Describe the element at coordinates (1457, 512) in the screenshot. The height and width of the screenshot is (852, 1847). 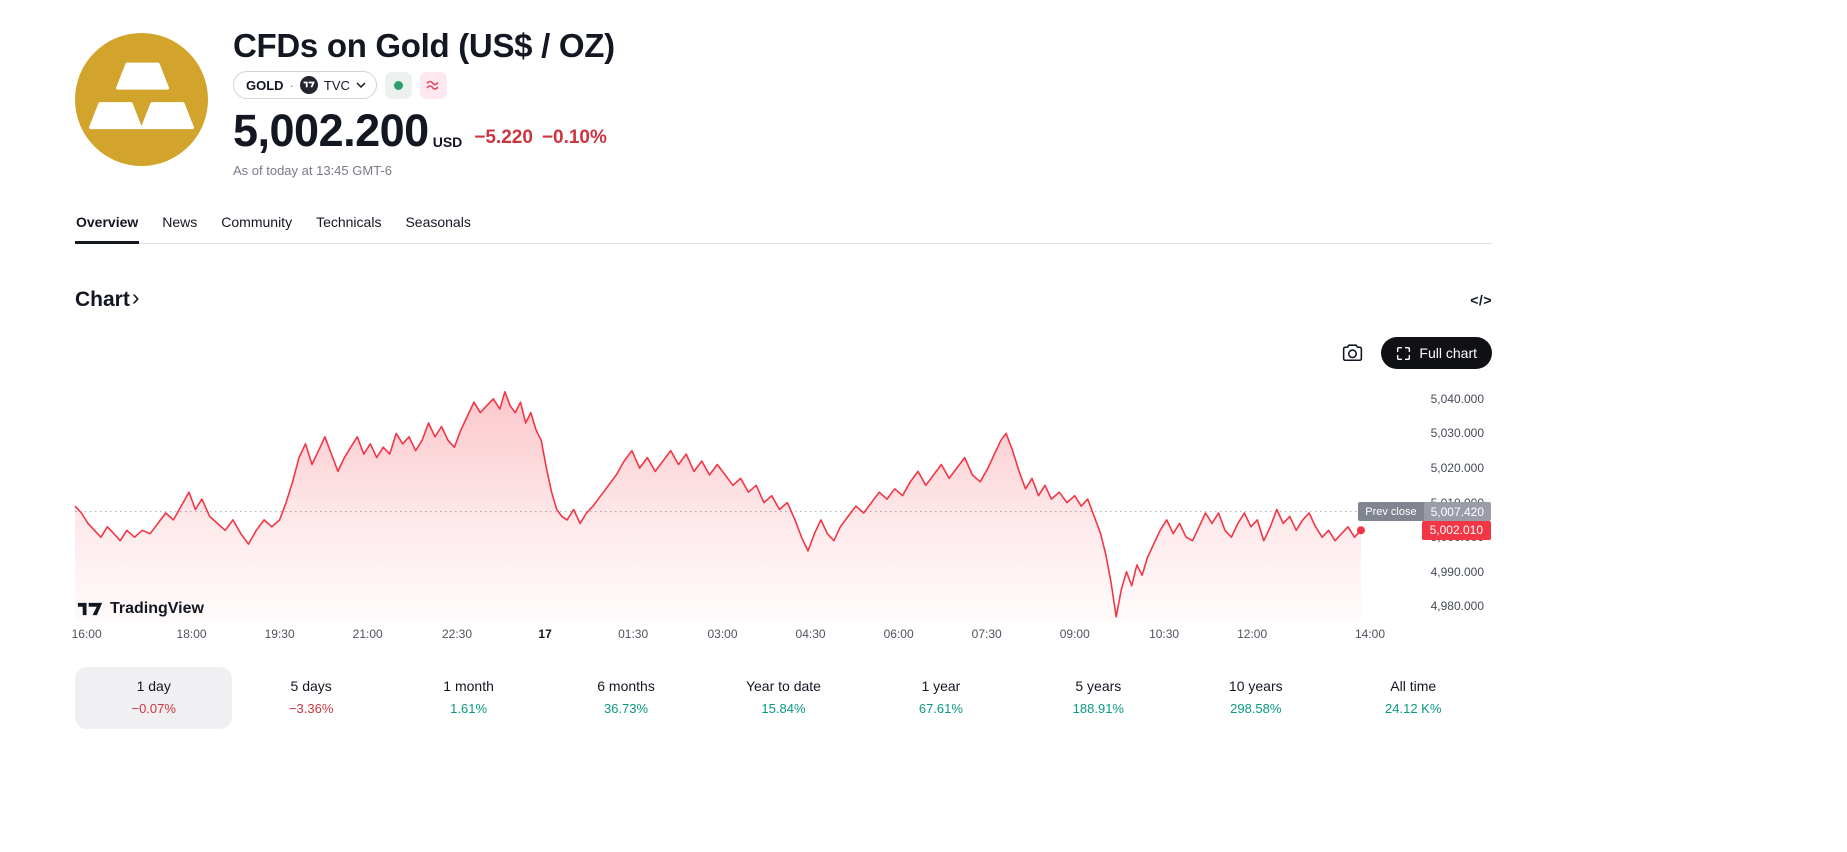
I see `prev-close-value: 5,007.420` at that location.